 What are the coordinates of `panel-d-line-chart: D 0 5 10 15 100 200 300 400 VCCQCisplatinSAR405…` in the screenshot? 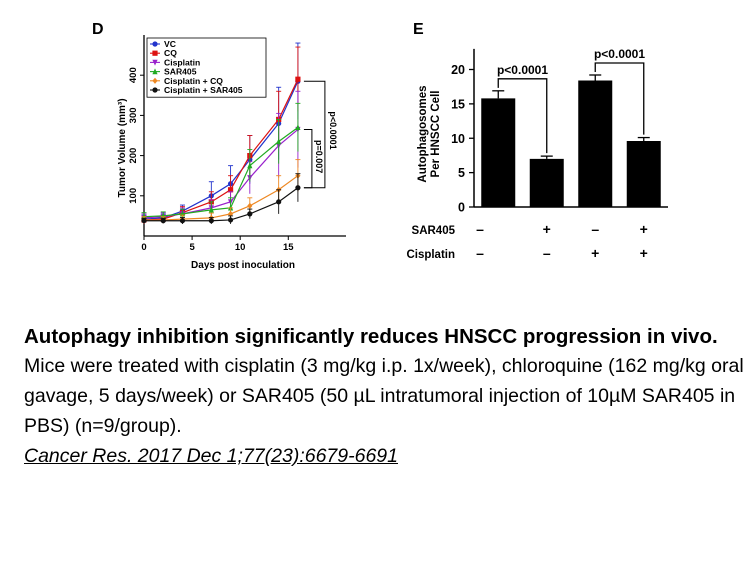 It's located at (219, 146).